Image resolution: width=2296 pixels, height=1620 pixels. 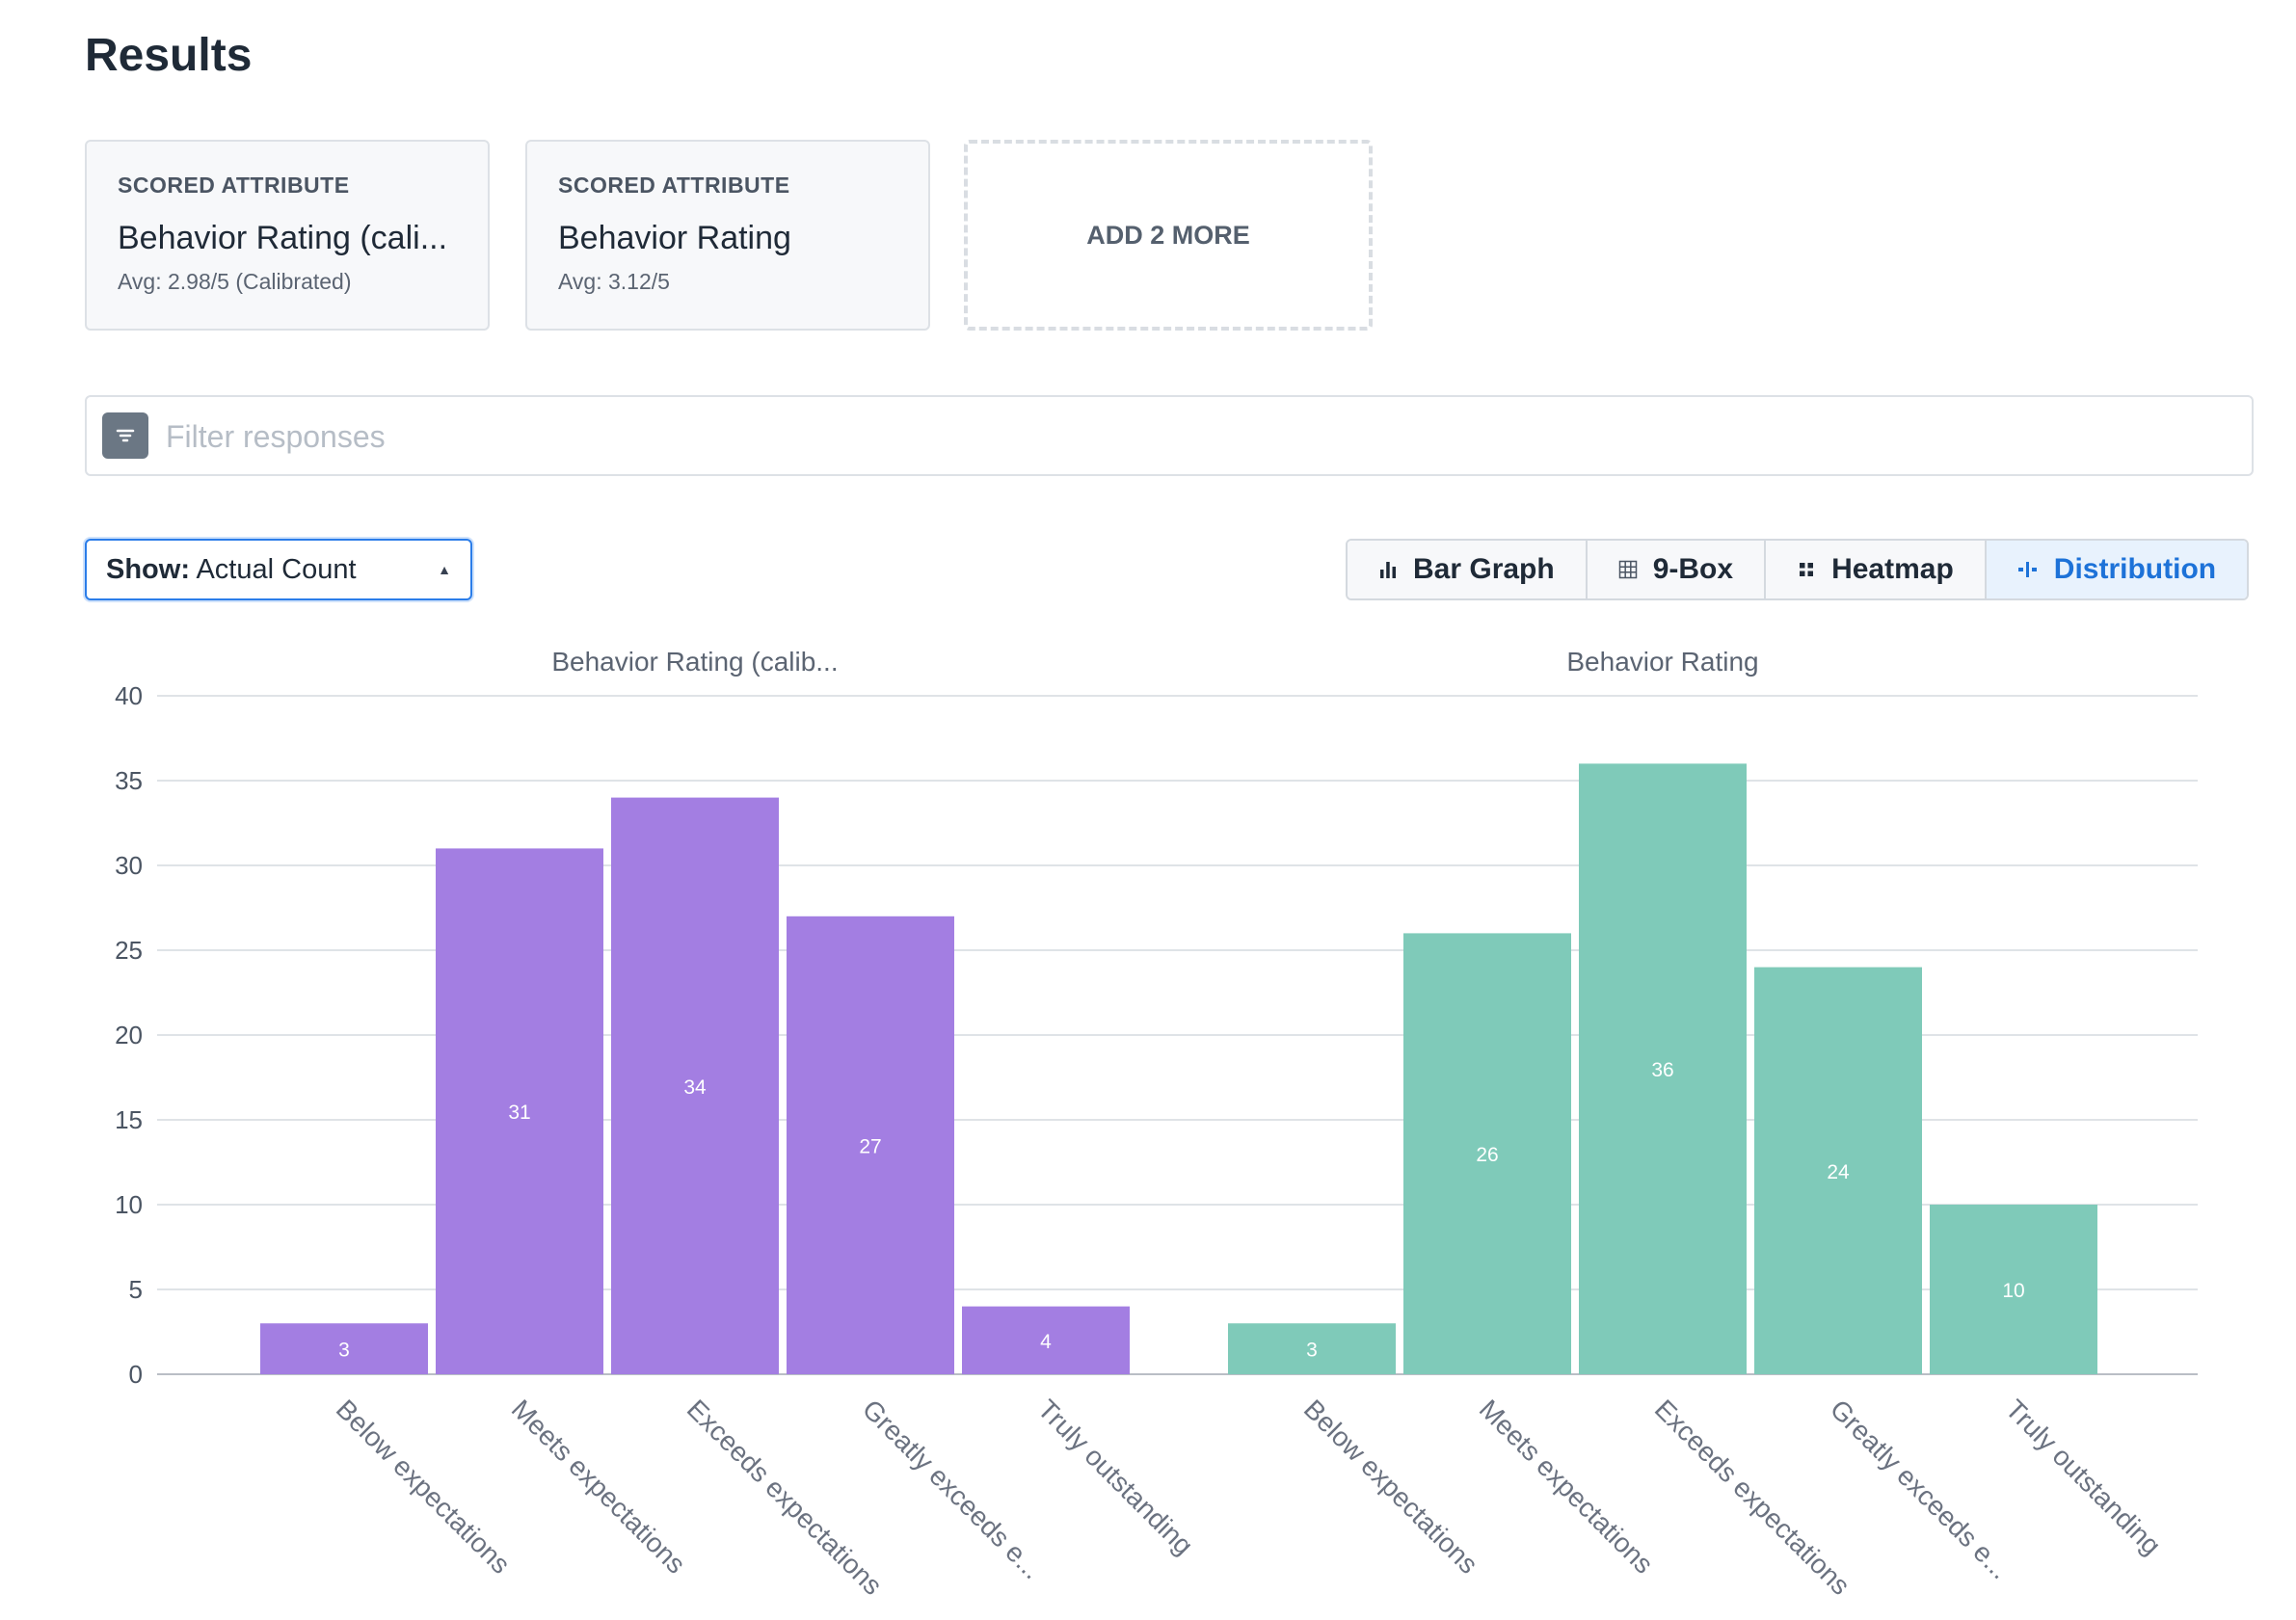 I want to click on heatmap-icon, so click(x=1806, y=569).